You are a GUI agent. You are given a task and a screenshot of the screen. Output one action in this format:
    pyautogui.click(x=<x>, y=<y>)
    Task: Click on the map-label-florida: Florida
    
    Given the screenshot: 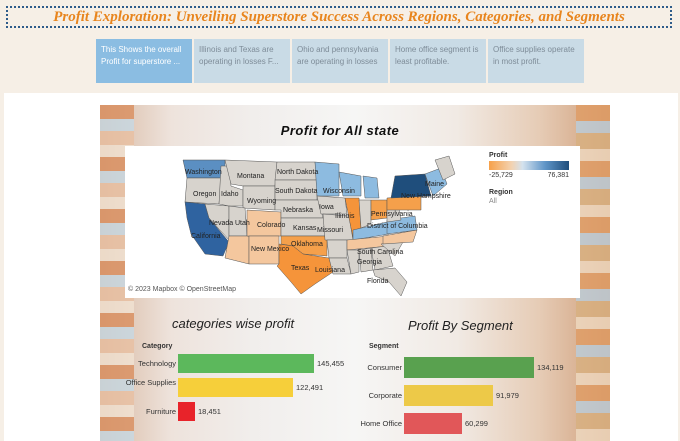 What is the action you would take?
    pyautogui.click(x=378, y=281)
    